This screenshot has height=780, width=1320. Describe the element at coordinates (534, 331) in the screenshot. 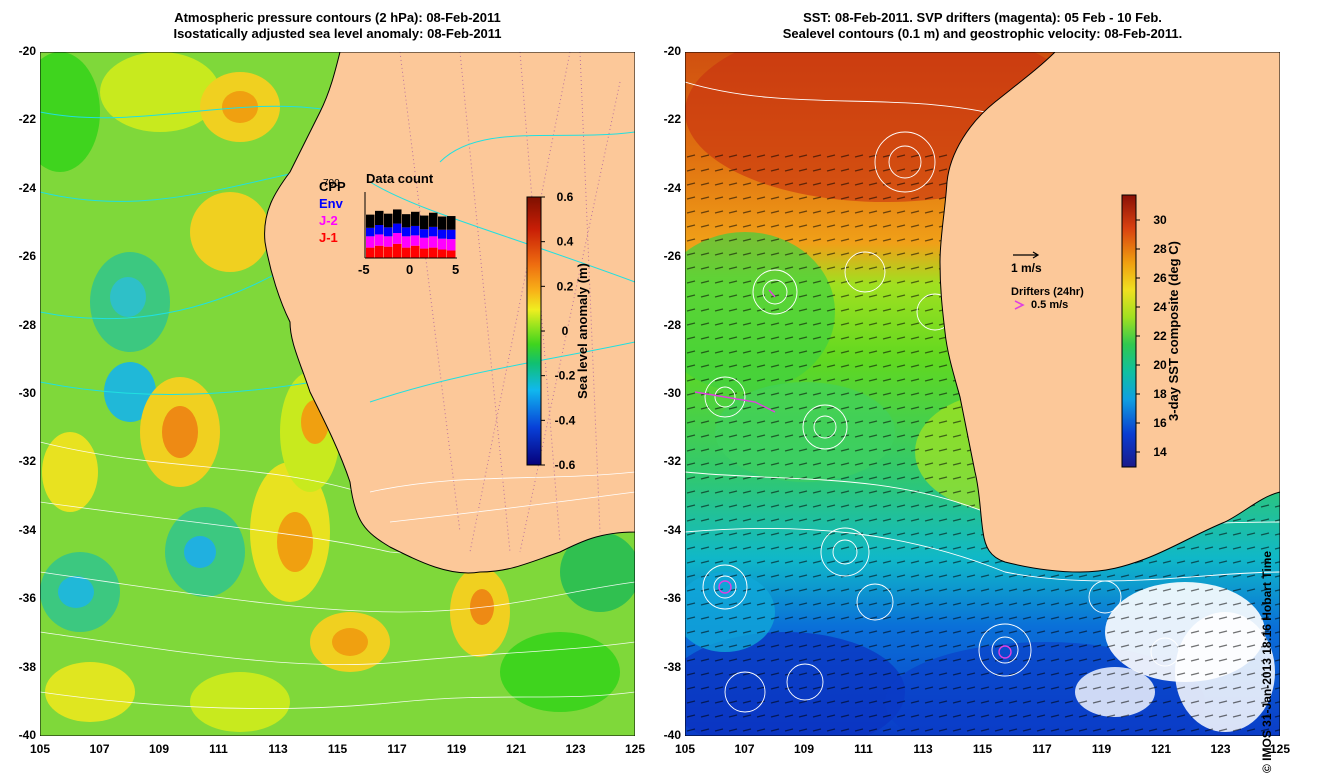

I see `sla-colorbar-gradient` at that location.